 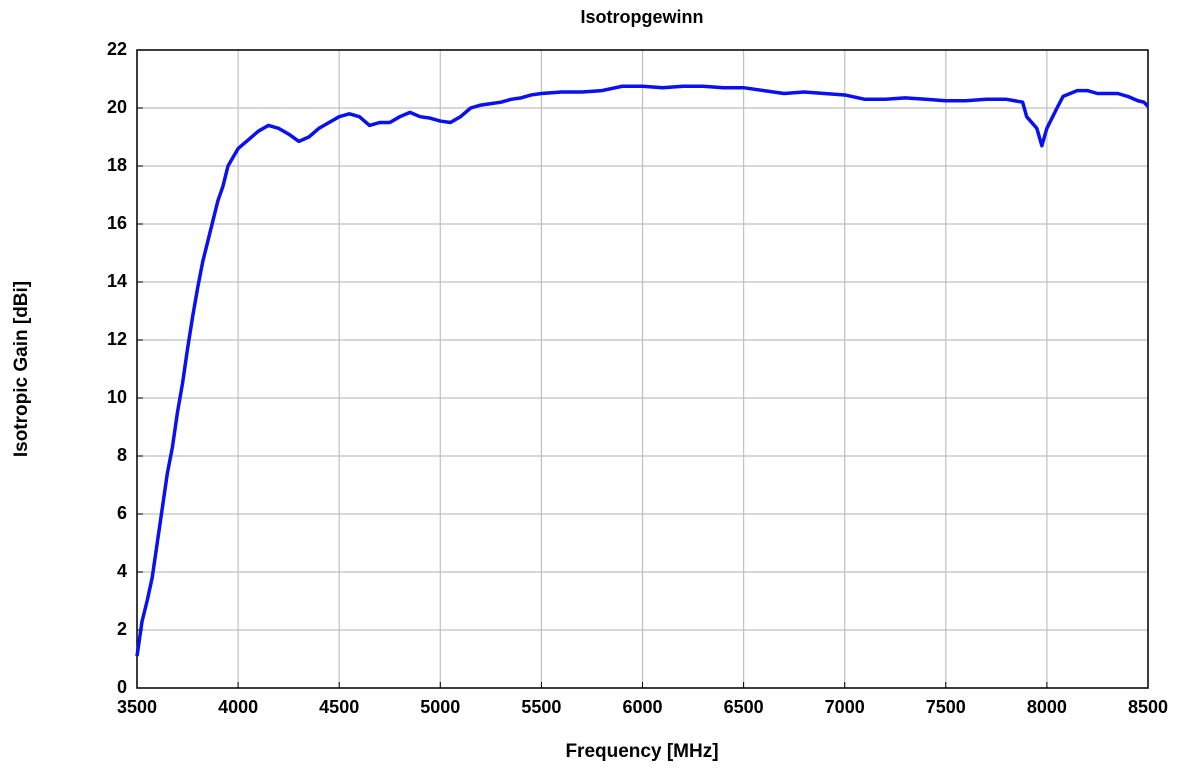 I want to click on chart-title: Isotropgewinn, so click(x=642, y=17).